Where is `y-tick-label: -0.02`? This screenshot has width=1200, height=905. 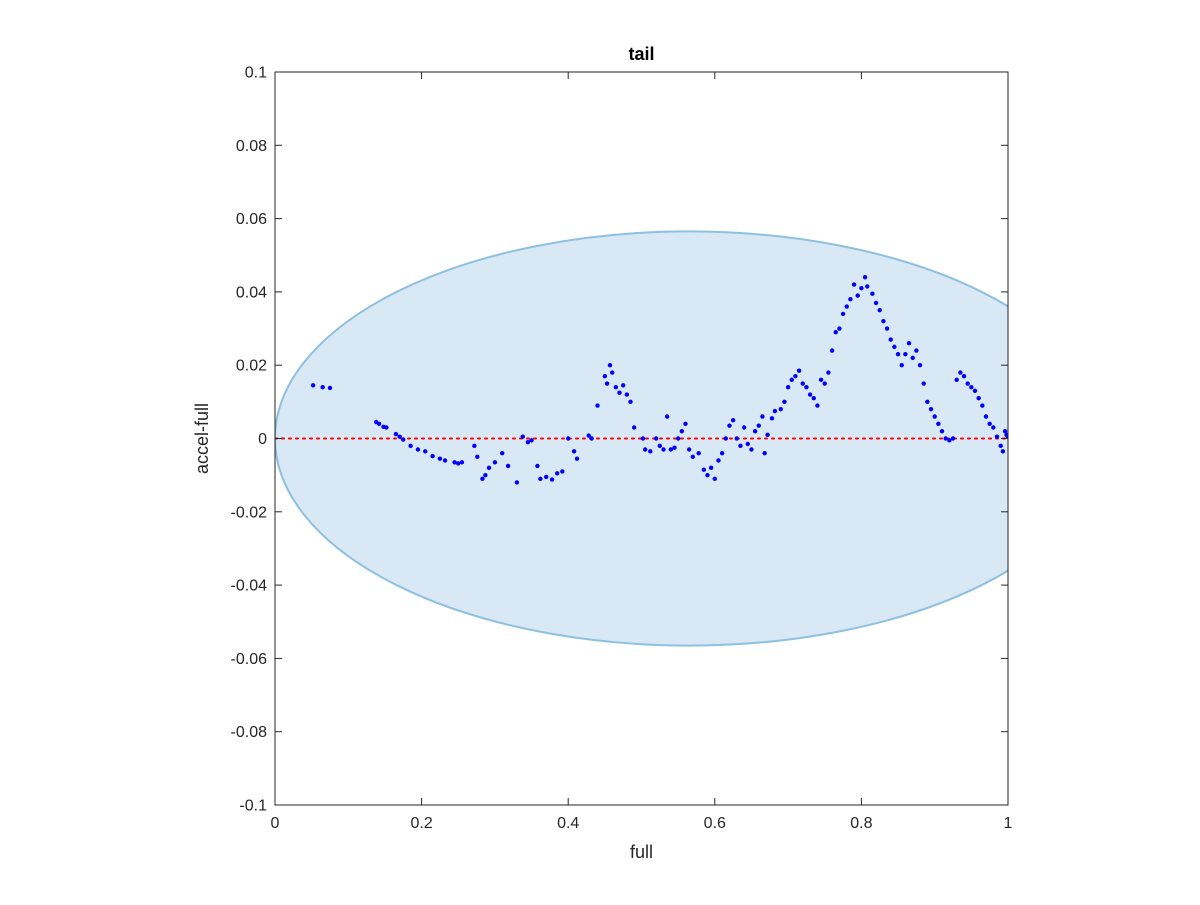
y-tick-label: -0.02 is located at coordinates (249, 512).